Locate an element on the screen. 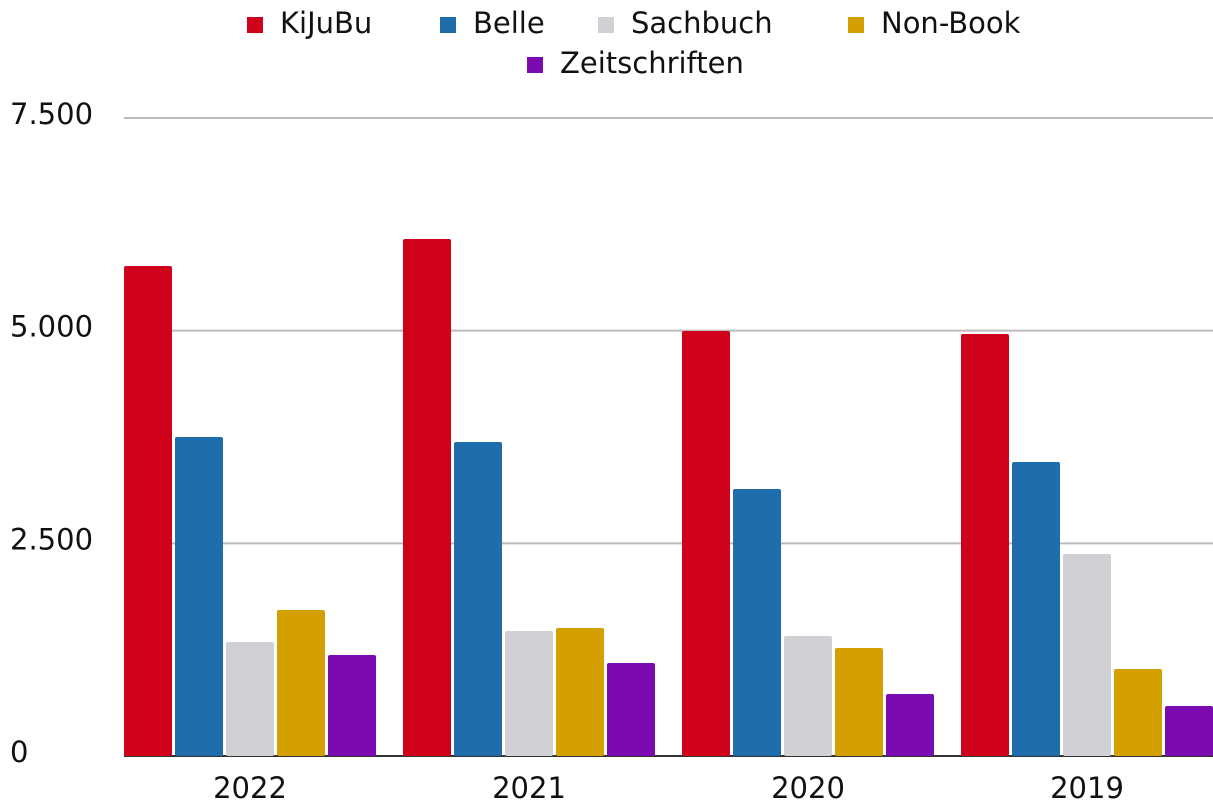 The height and width of the screenshot is (805, 1213). y-tick-label: 5.000 is located at coordinates (51, 327).